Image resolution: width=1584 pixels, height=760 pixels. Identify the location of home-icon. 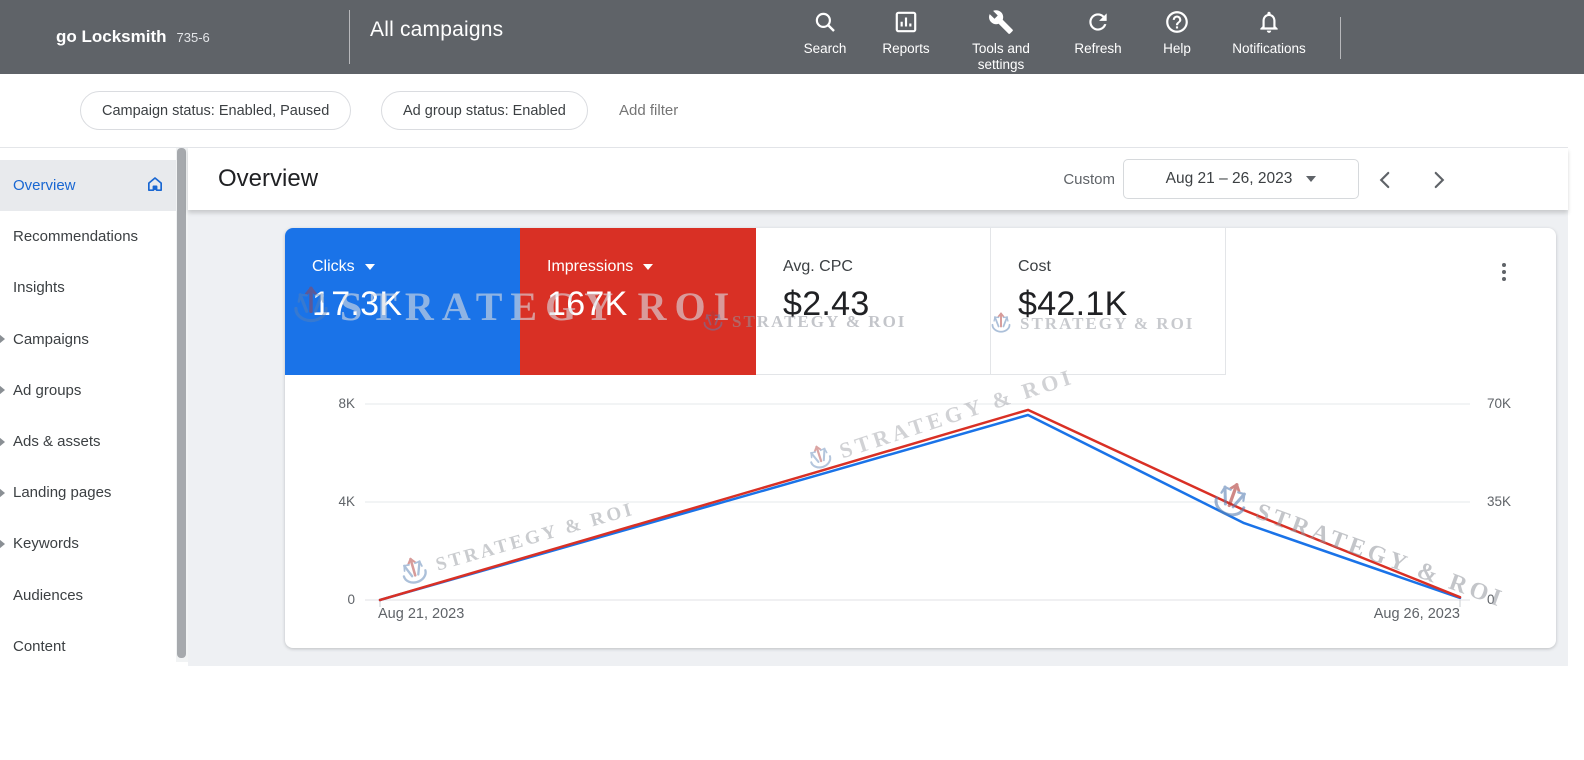
(155, 186).